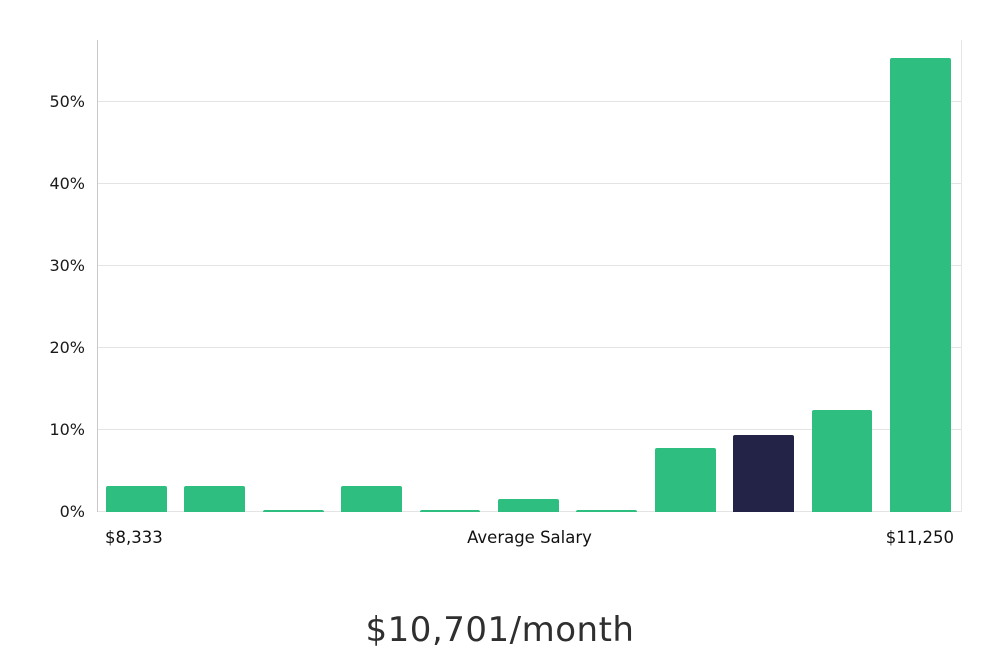 This screenshot has width=1000, height=660. I want to click on x-axis-title: Average Salary, so click(529, 537).